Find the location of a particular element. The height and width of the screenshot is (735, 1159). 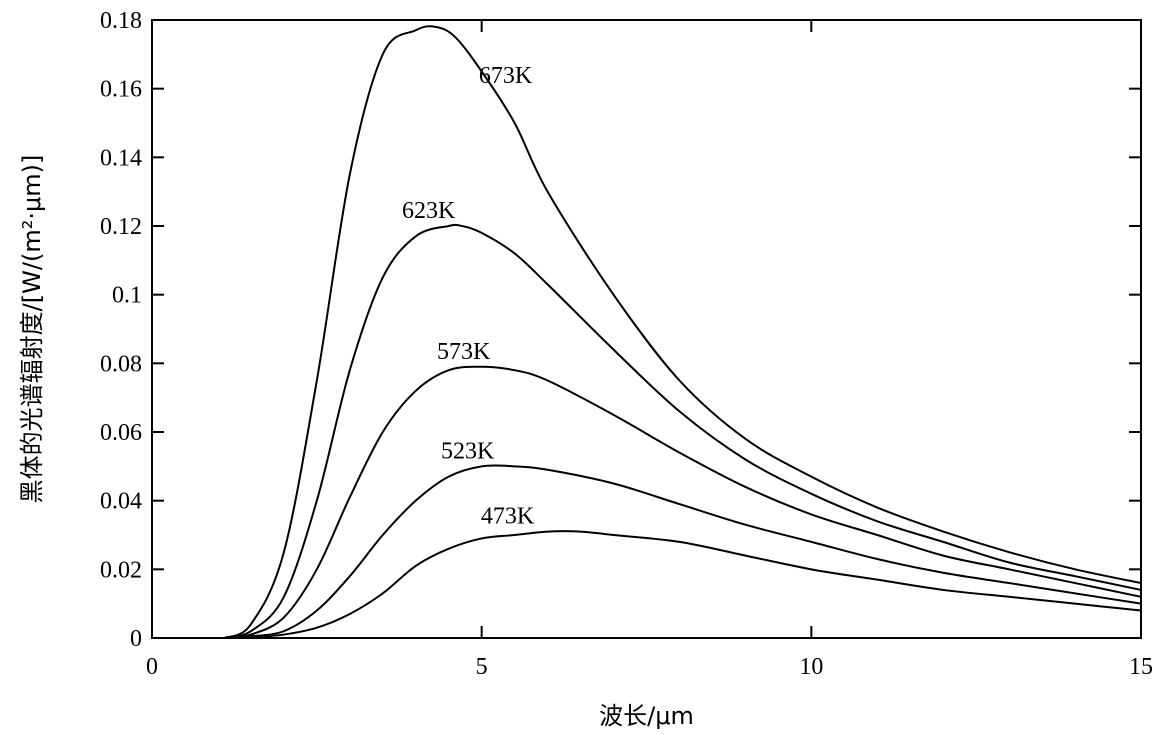

x-axis-label: 波长/μm is located at coordinates (646, 716).